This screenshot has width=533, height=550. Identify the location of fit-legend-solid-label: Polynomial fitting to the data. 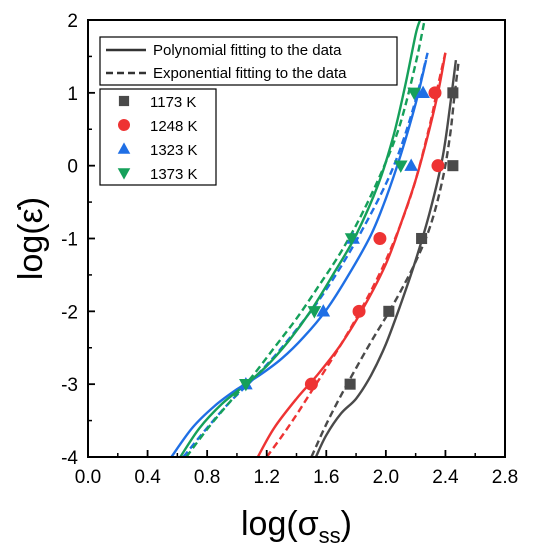
(247, 50).